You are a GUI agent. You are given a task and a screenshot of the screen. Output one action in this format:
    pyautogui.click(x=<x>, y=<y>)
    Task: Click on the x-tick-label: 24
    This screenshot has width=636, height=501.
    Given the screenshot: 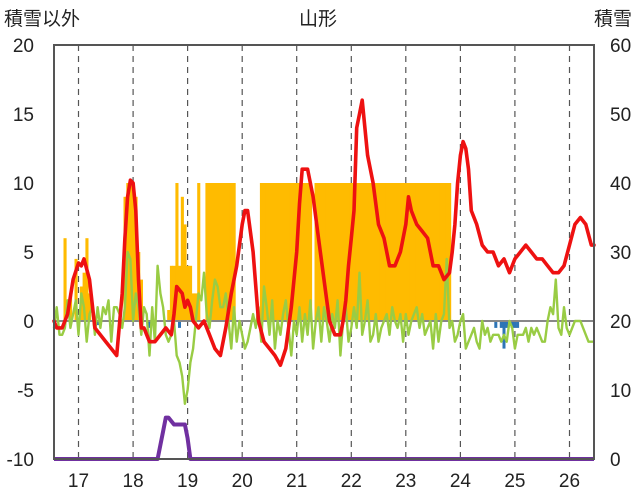 What is the action you would take?
    pyautogui.click(x=461, y=481)
    